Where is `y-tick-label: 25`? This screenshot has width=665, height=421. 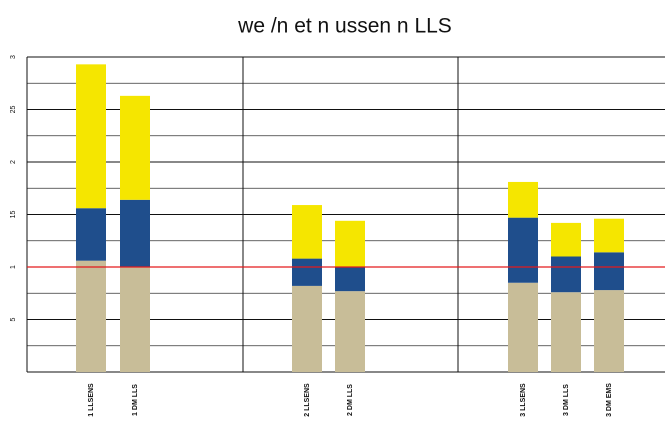 y-tick-label: 25 is located at coordinates (13, 110).